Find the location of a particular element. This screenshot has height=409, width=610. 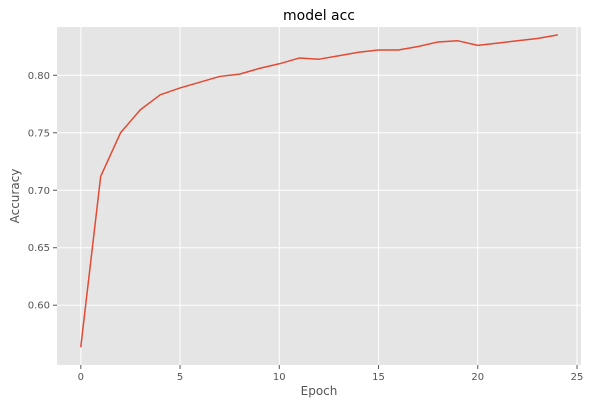

x-tick-label: 20 is located at coordinates (477, 377).